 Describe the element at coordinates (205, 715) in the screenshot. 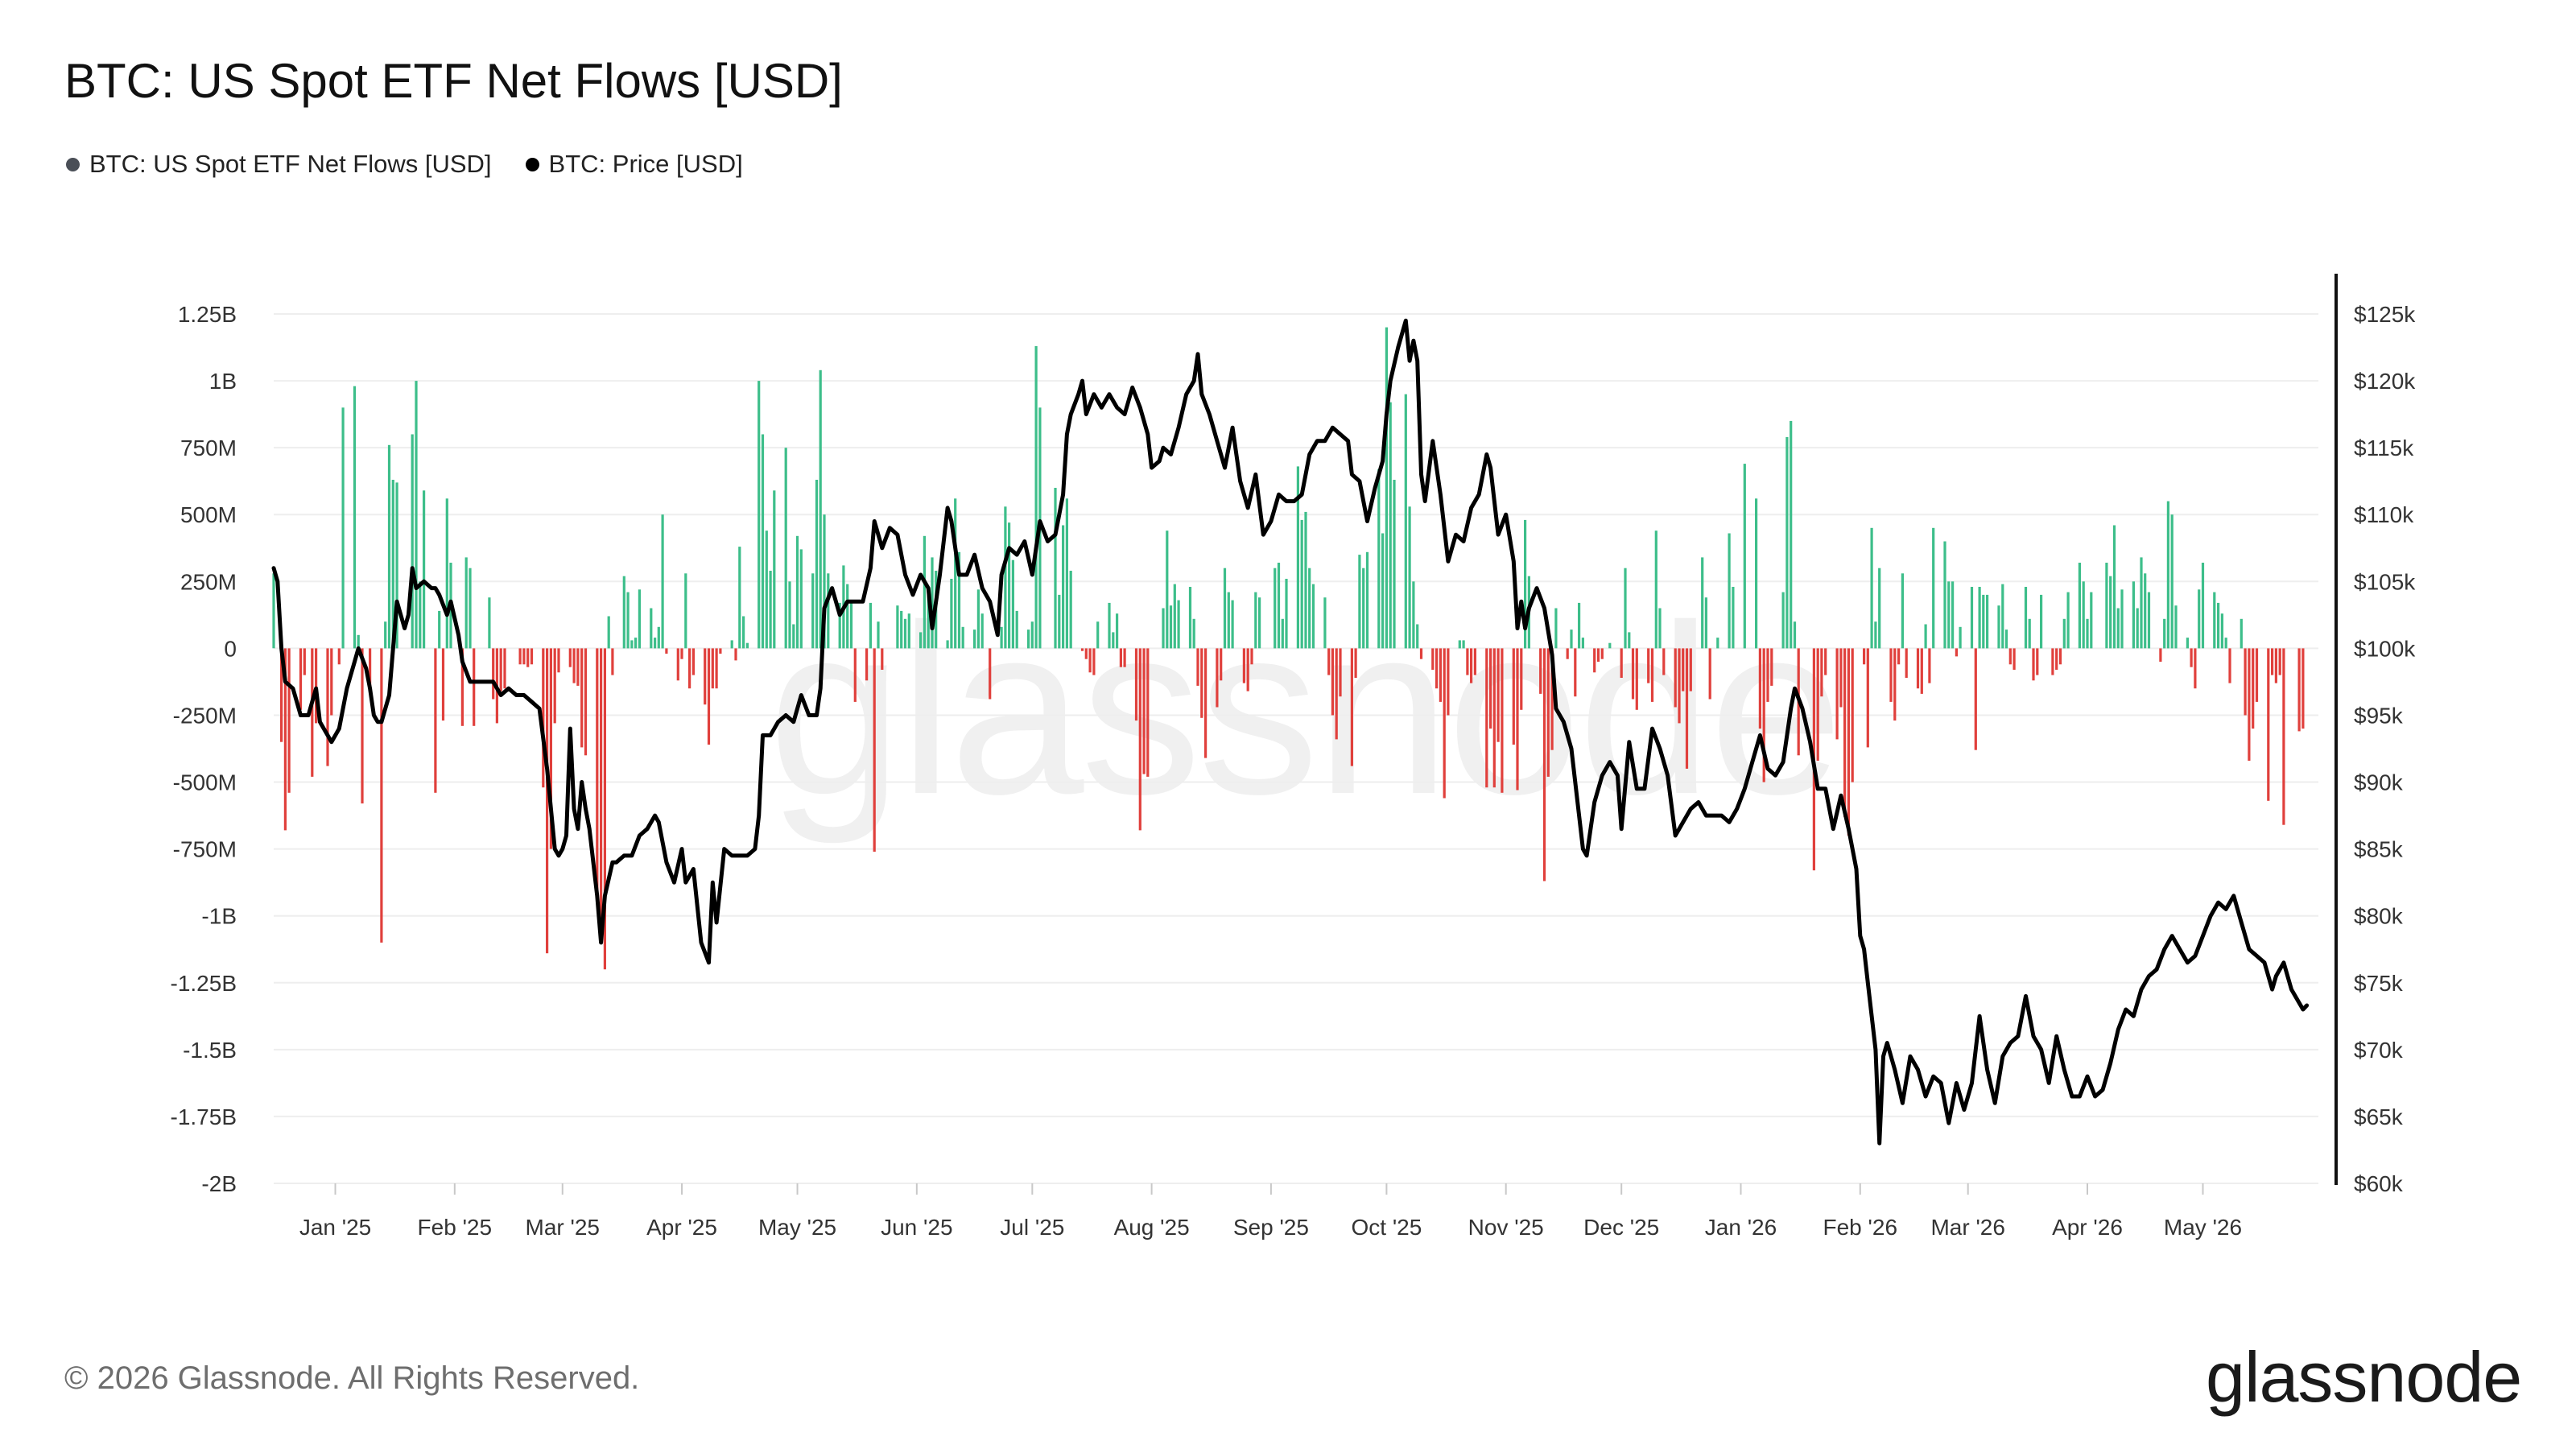

I see `y-left-tick-label: -250M` at that location.